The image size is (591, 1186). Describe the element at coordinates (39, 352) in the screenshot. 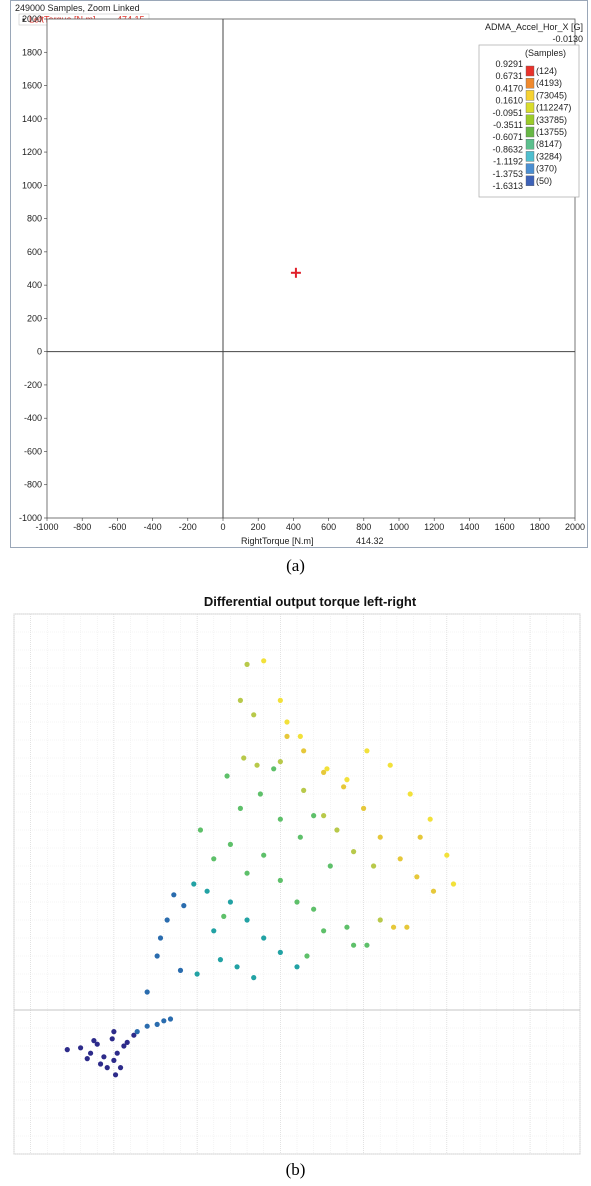

I see `y-tick-label: 0` at that location.